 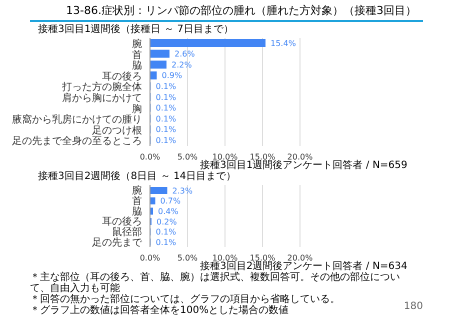 I want to click on data-label: 2.6%, so click(x=185, y=54).